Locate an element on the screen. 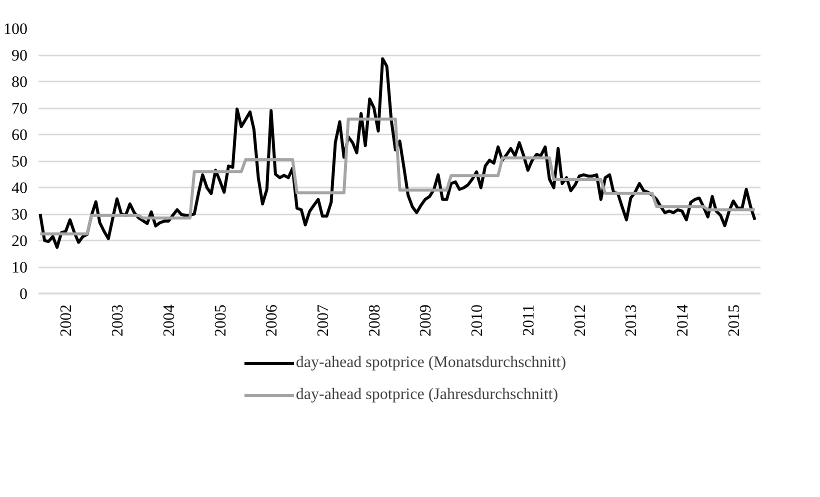 The image size is (820, 497). x-tick-label: 2012 is located at coordinates (580, 320).